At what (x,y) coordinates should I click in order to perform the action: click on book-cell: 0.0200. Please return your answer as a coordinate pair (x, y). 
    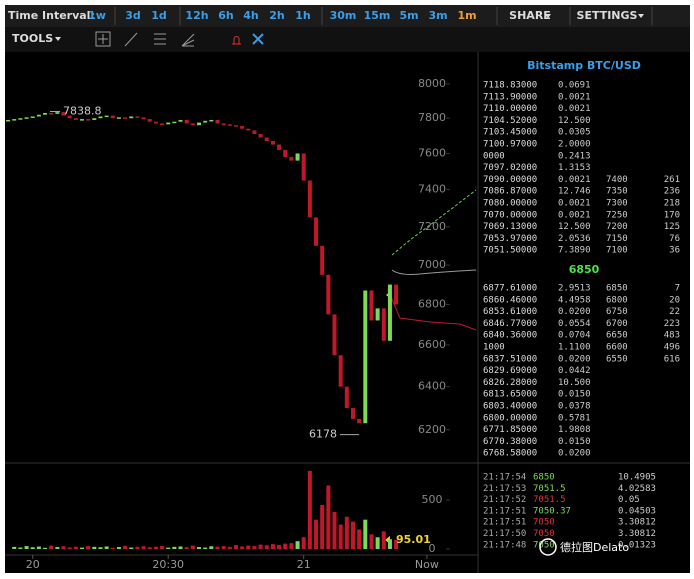
    Looking at the image, I should click on (574, 359).